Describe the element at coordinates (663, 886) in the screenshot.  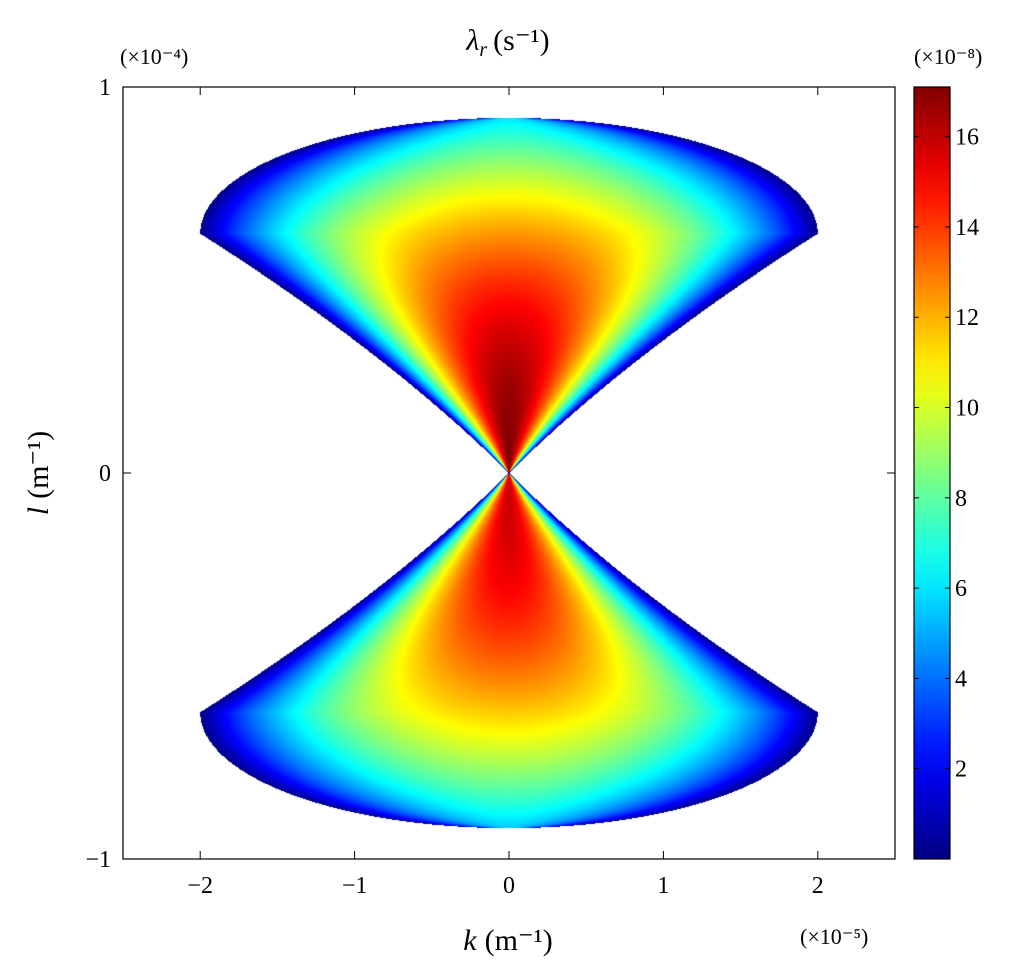
I see `x-tick-label: 1` at that location.